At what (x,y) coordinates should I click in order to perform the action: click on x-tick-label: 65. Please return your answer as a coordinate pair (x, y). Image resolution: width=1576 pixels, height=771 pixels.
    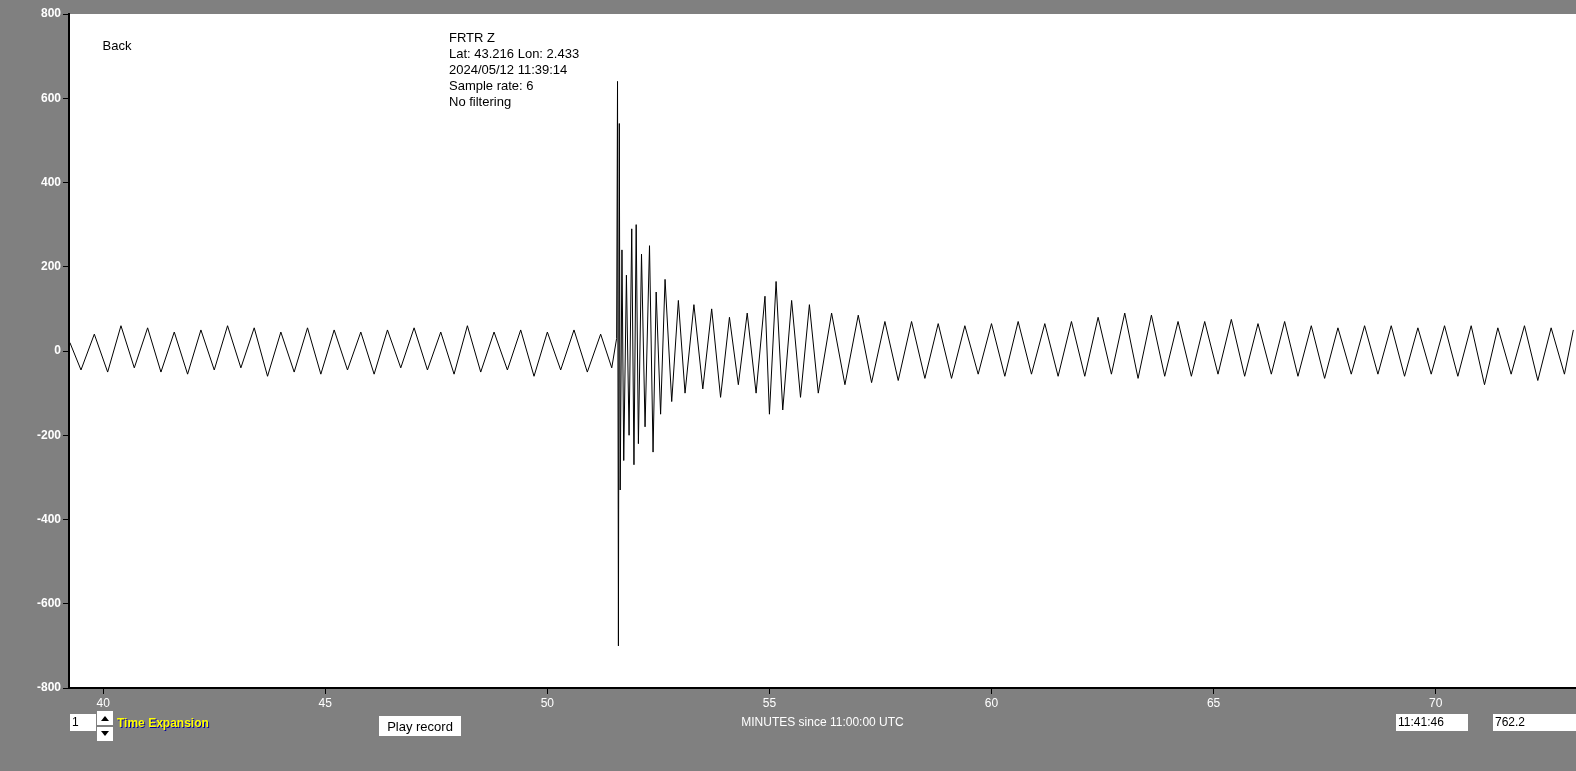
    Looking at the image, I should click on (1213, 702).